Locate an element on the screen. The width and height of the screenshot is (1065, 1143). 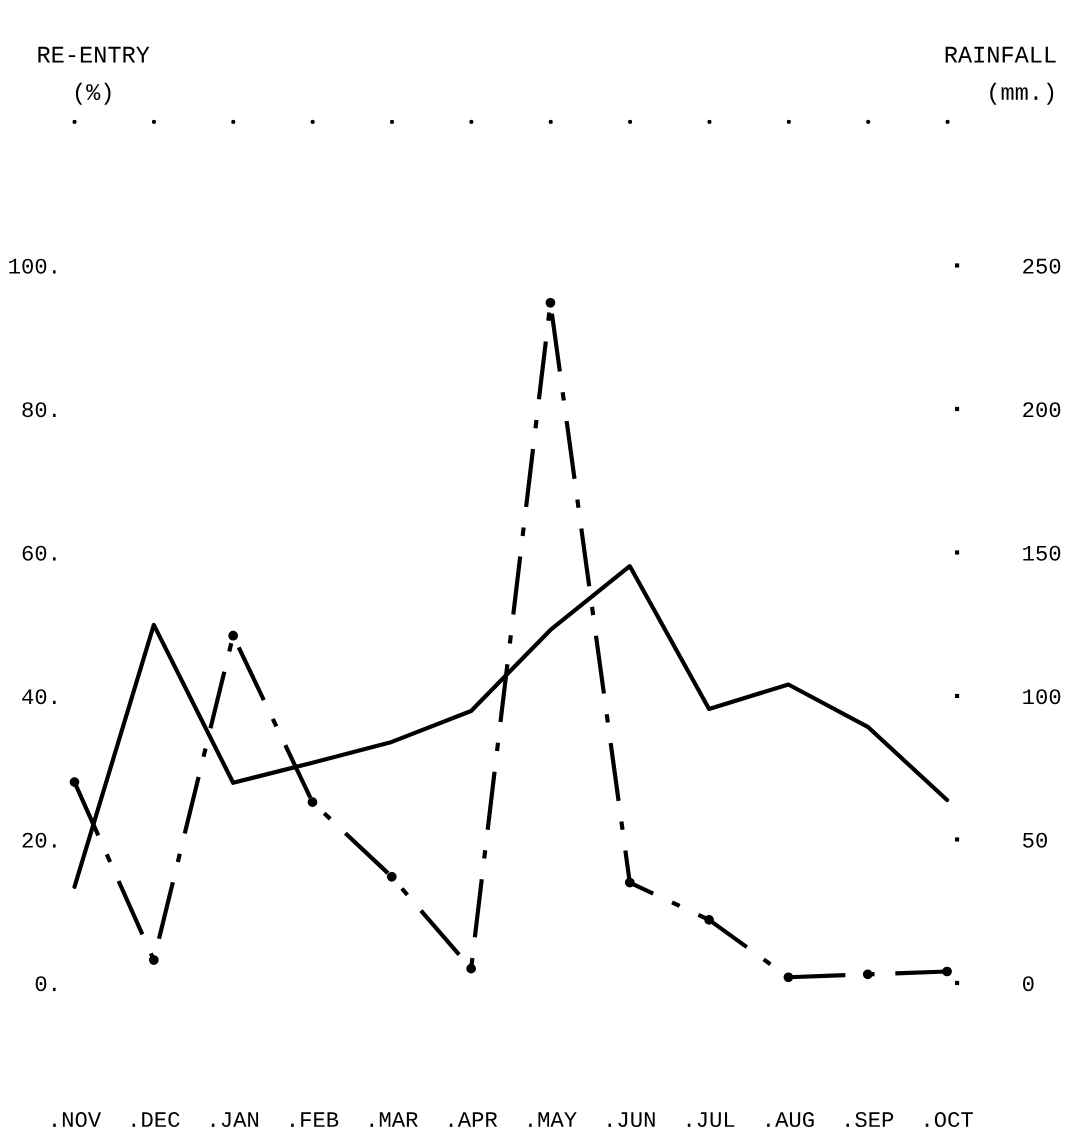
y2-axis-title: RAINFALL (mm.) is located at coordinates (1000, 75).